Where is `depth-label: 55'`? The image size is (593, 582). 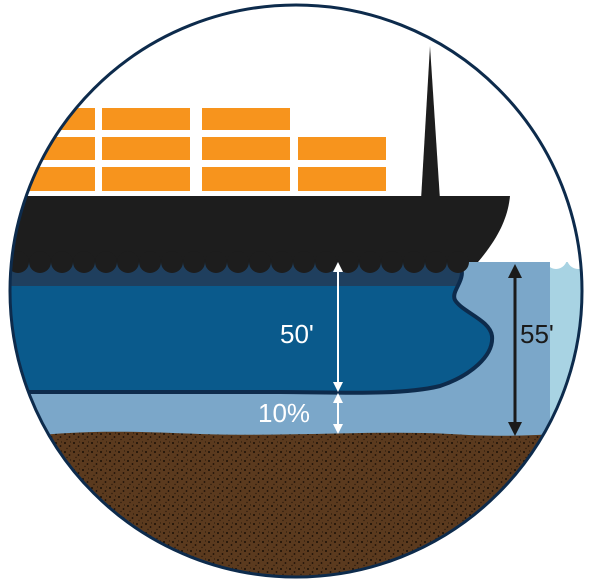 depth-label: 55' is located at coordinates (537, 334).